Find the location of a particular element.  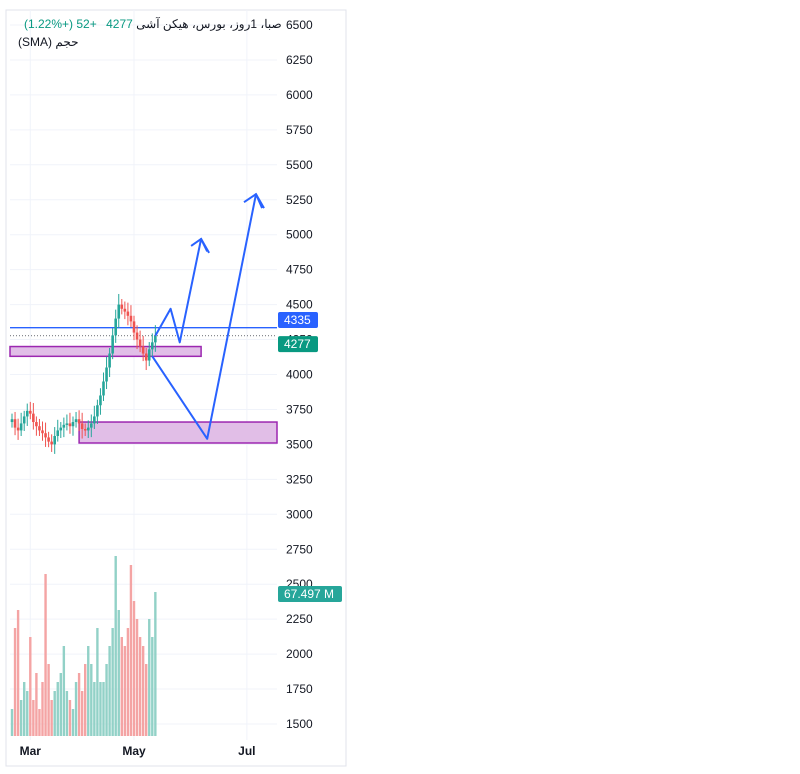

price-change-value: +52 (+1.22%) is located at coordinates (60, 24).